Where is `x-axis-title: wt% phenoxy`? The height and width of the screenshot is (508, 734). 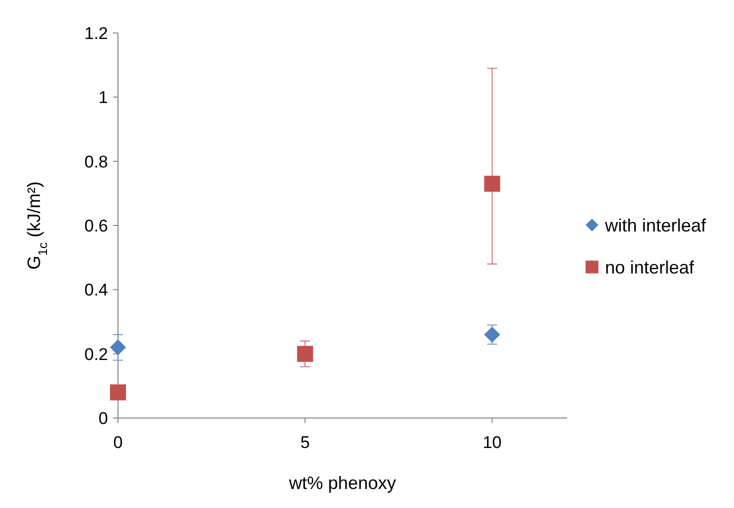
x-axis-title: wt% phenoxy is located at coordinates (342, 483).